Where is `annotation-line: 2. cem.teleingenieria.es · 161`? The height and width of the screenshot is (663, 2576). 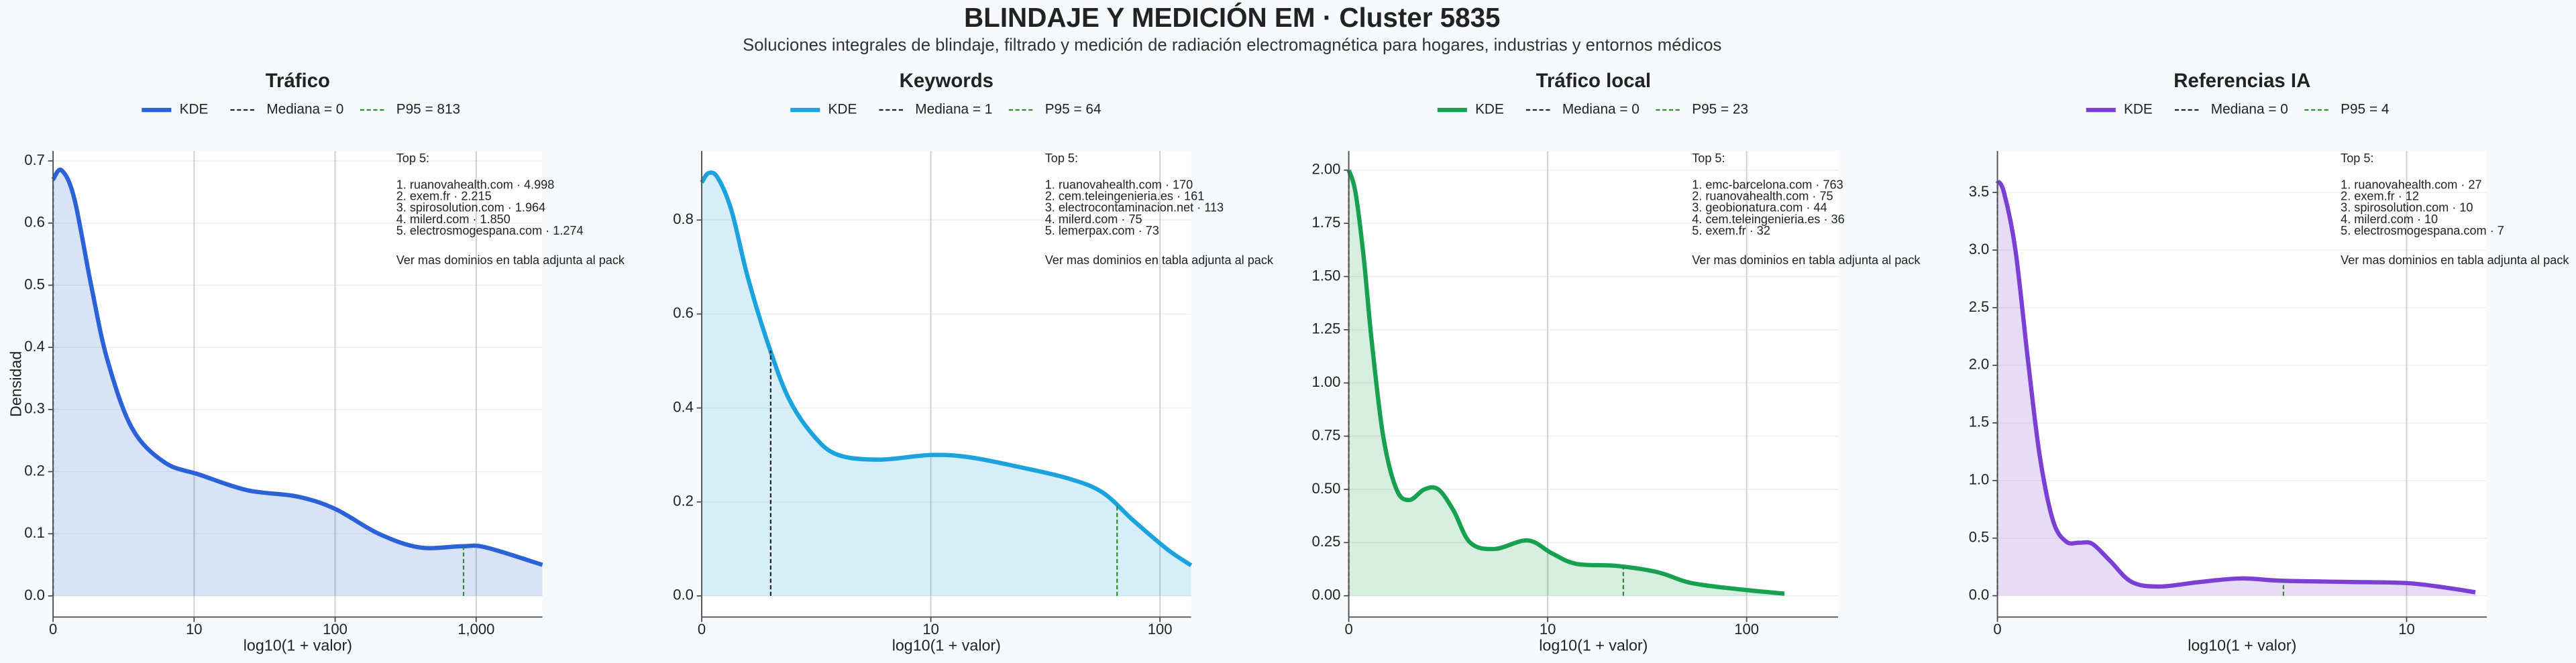 annotation-line: 2. cem.teleingenieria.es · 161 is located at coordinates (1125, 196).